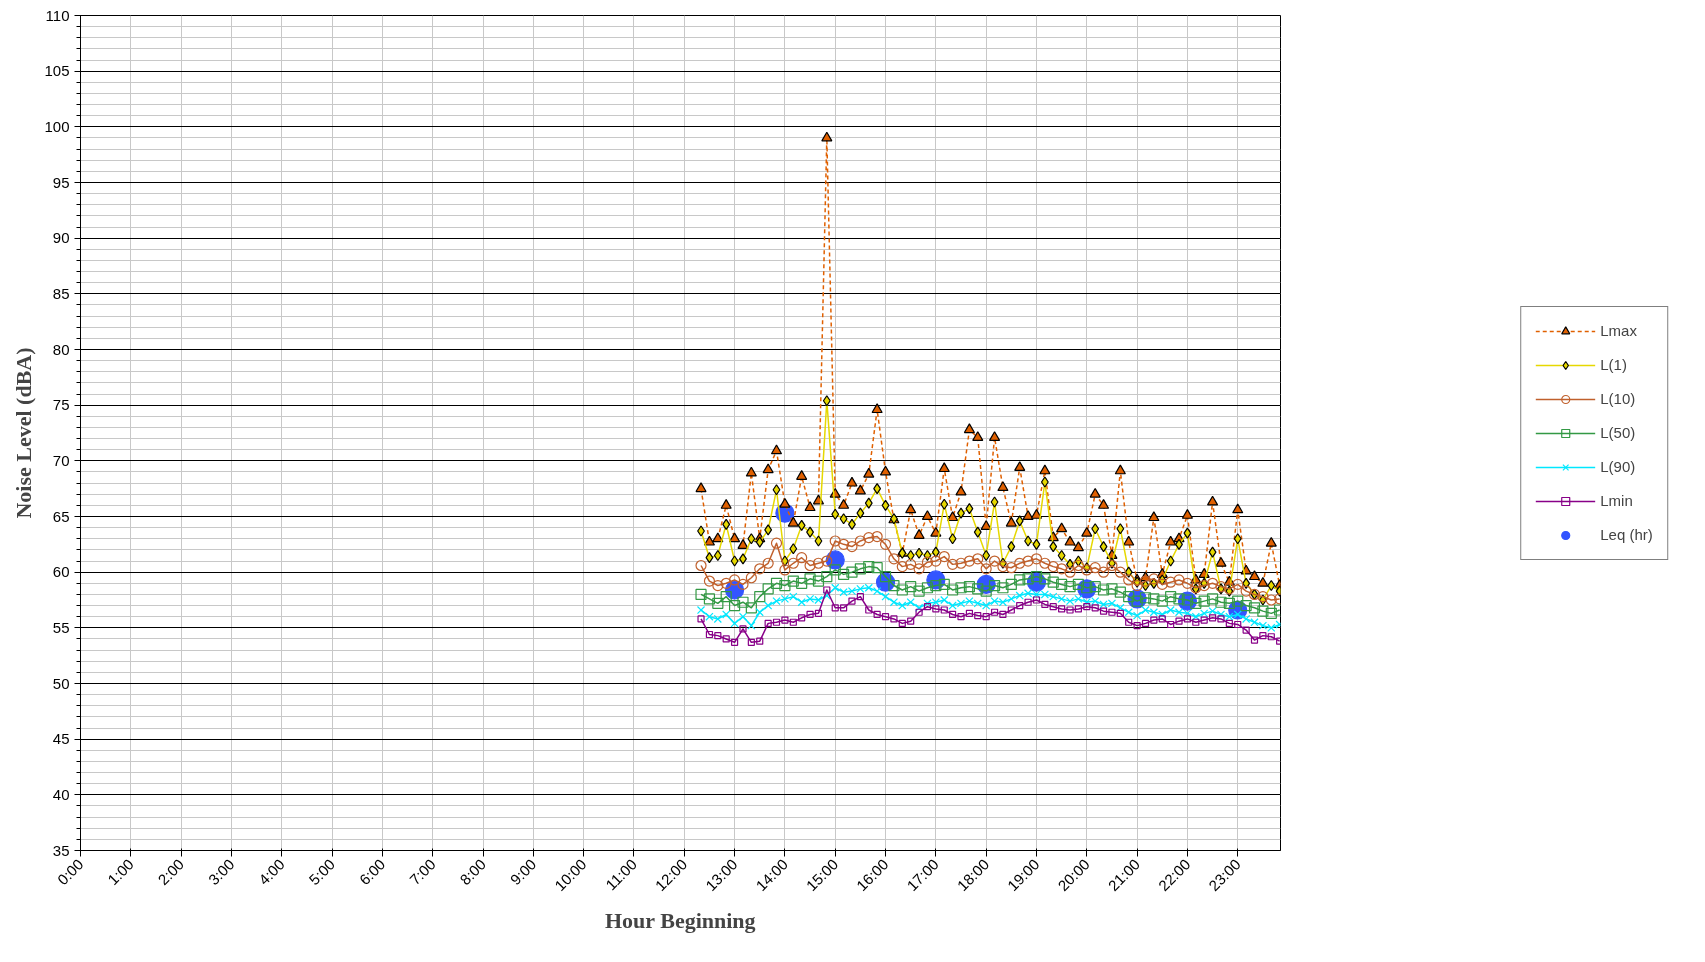 This screenshot has width=1705, height=962. What do you see at coordinates (372, 872) in the screenshot?
I see `x-tick-label: 6:00` at bounding box center [372, 872].